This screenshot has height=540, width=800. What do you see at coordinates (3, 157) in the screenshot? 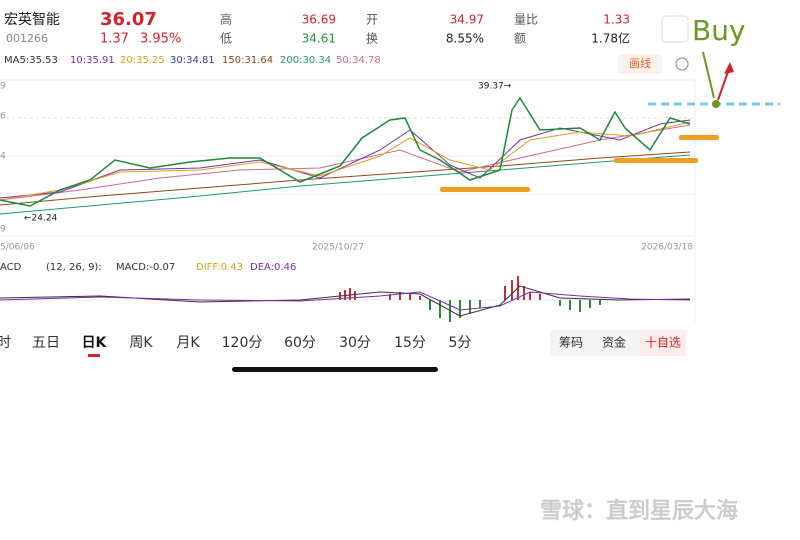
I see `axis-label: 4` at bounding box center [3, 157].